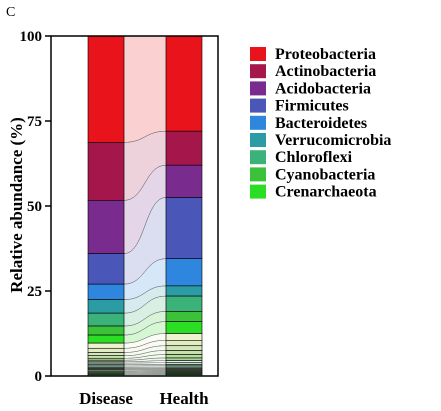  I want to click on legend-swatch-chloroflexi, so click(258, 157).